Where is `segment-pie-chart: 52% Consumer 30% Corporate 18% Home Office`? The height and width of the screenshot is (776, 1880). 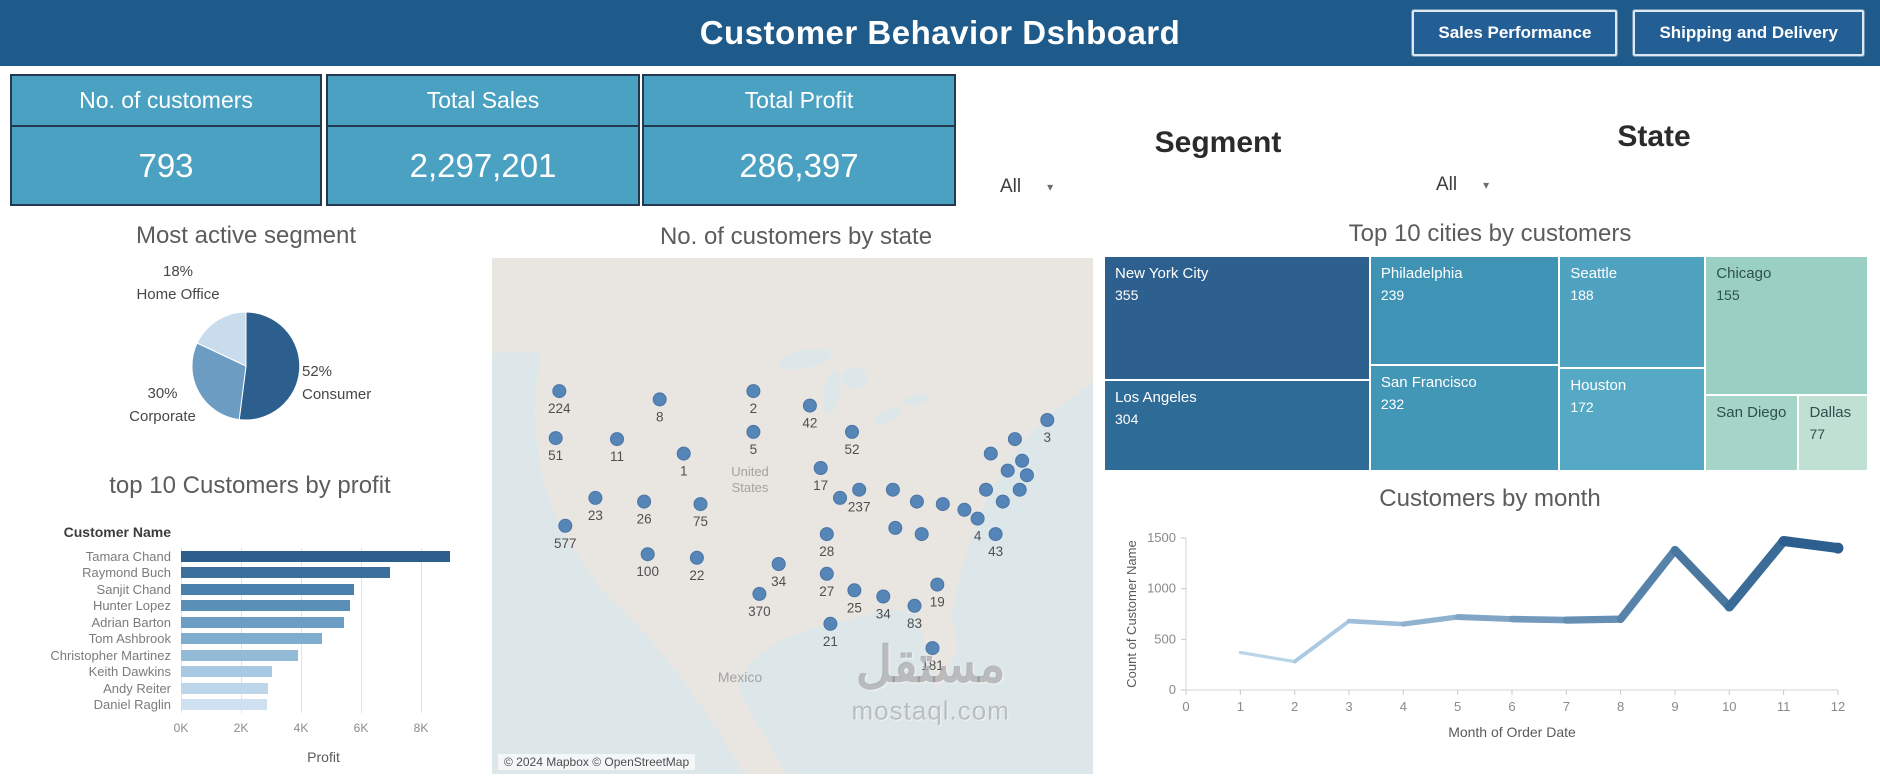 segment-pie-chart: 52% Consumer 30% Corporate 18% Home Office is located at coordinates (255, 360).